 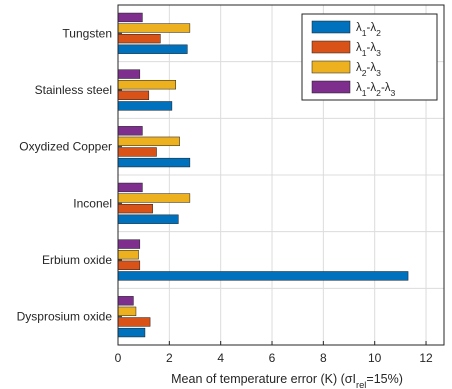 I want to click on legend: λ1-λ2 λ1-λ3 λ2-λ3 λ1-λ2-λ3, so click(x=369, y=57).